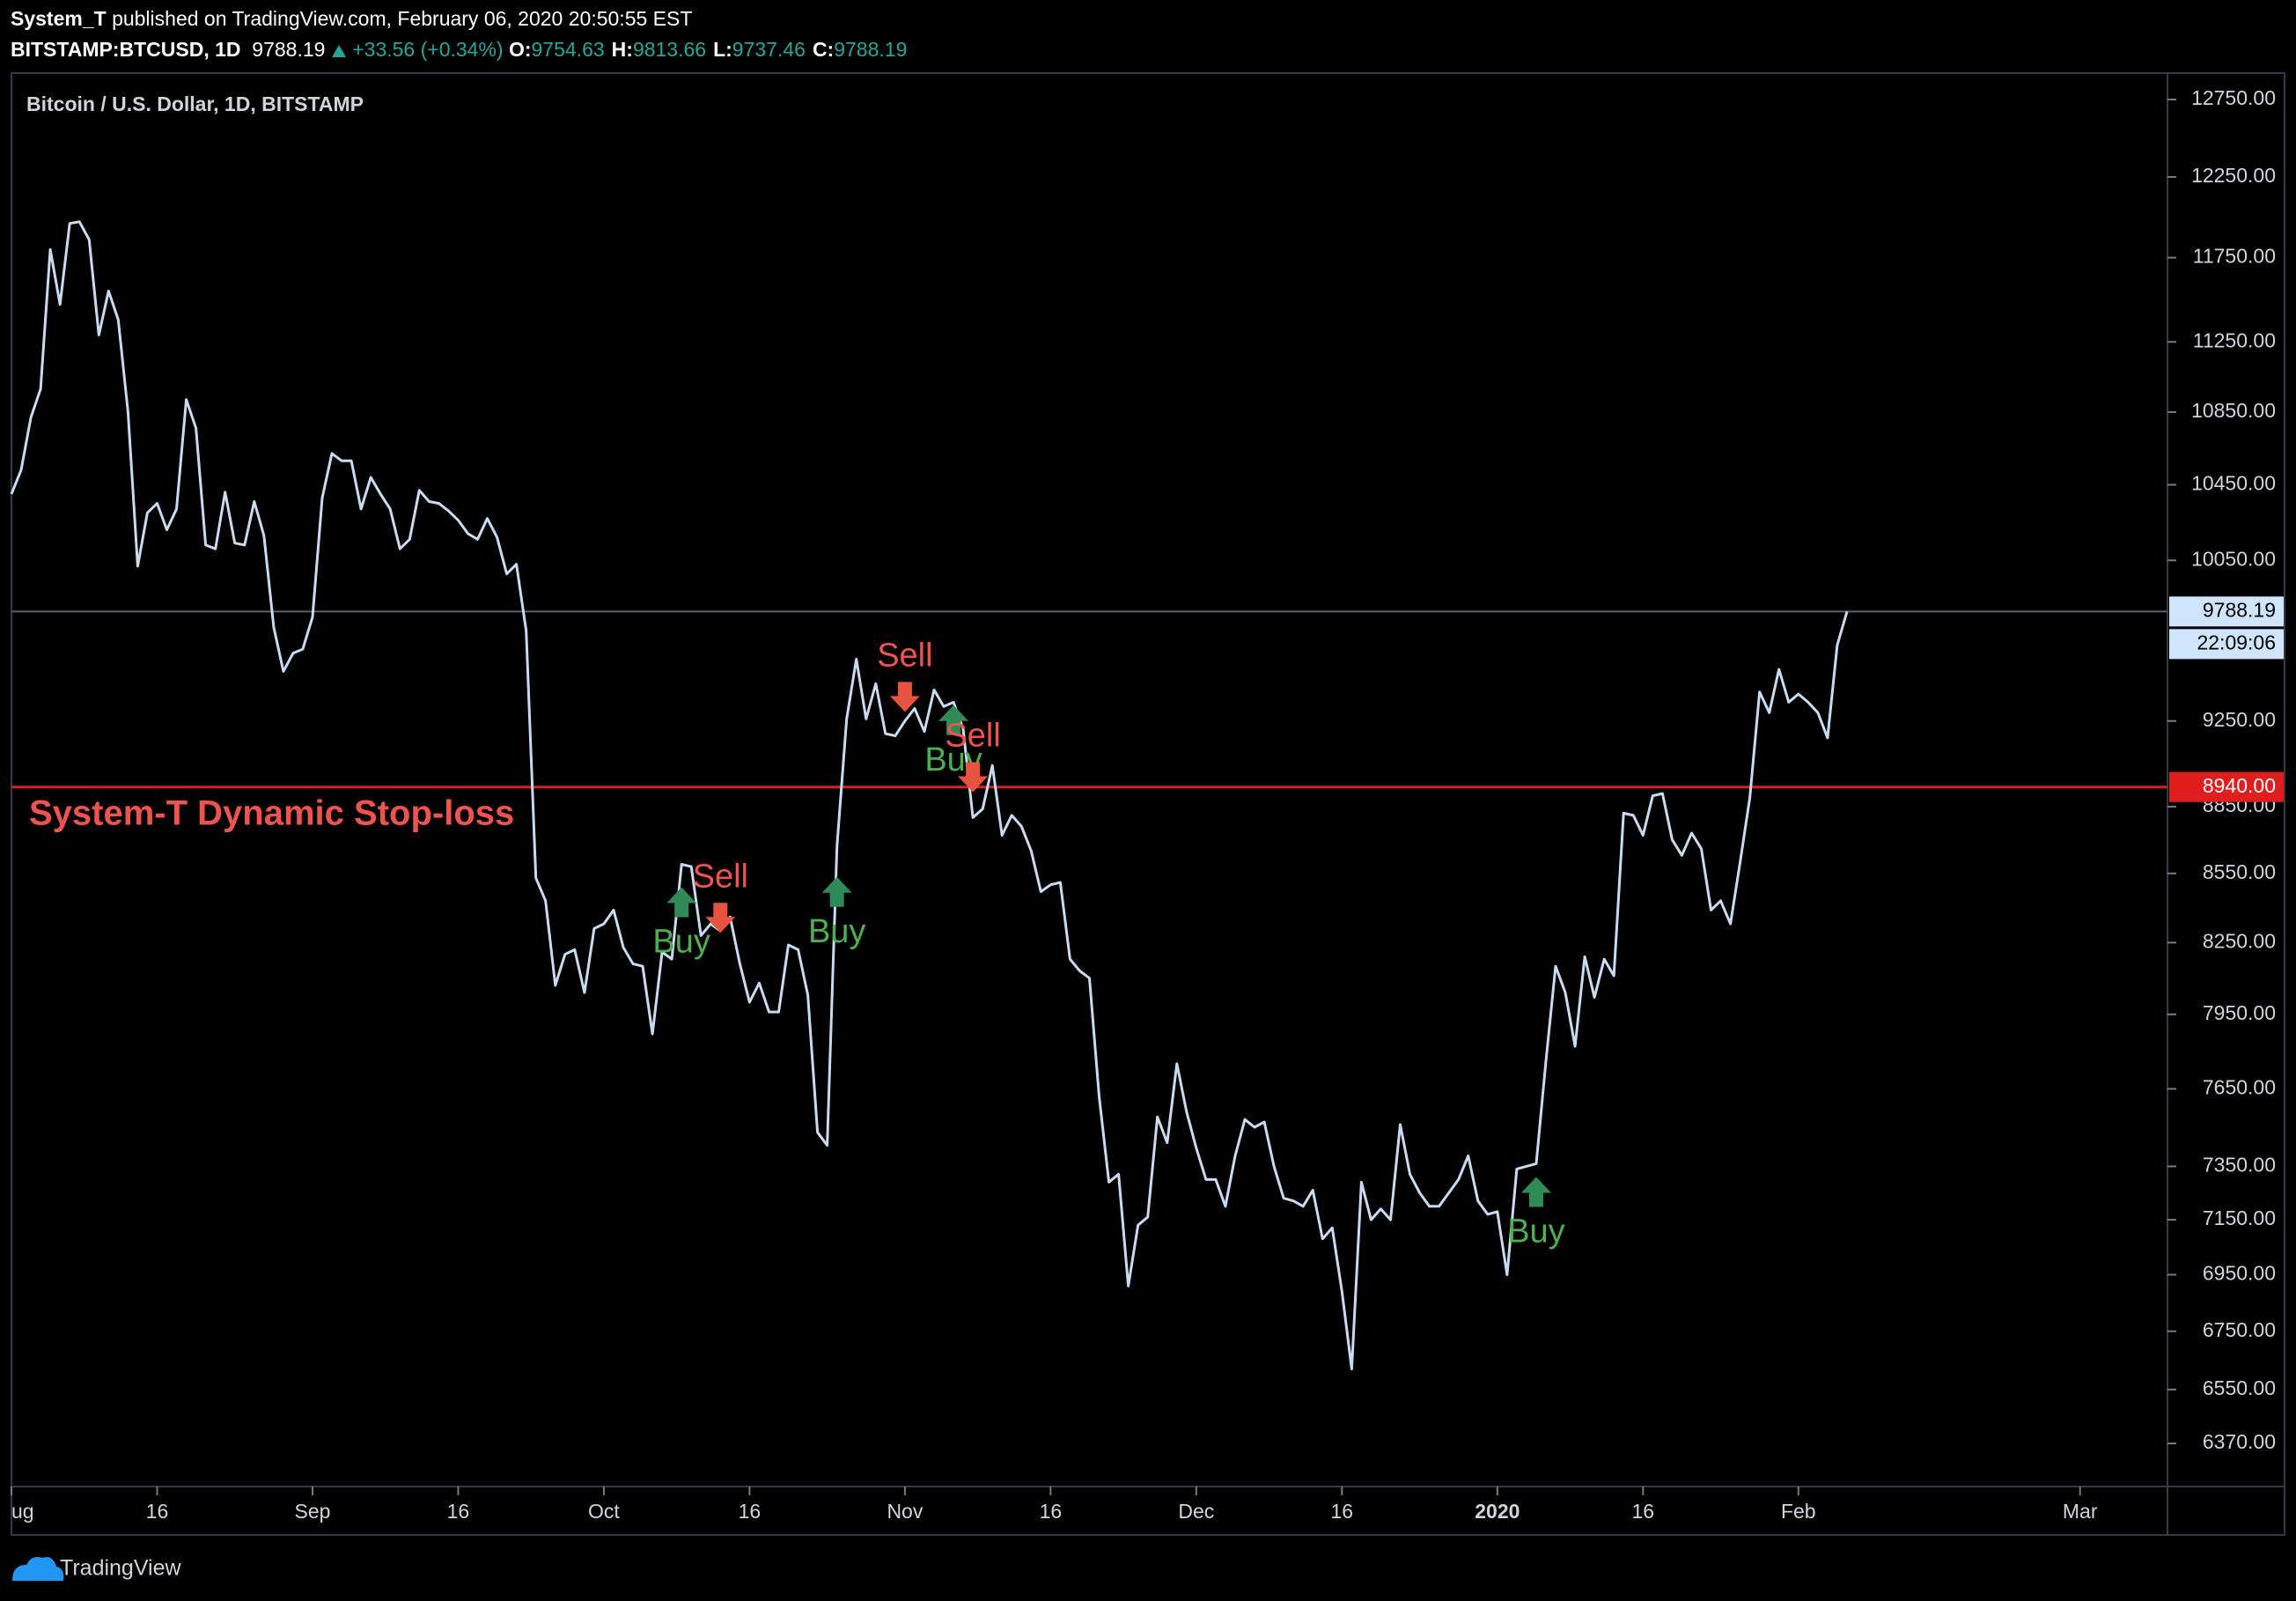 The width and height of the screenshot is (2296, 1601). I want to click on publisher: System_T, so click(59, 18).